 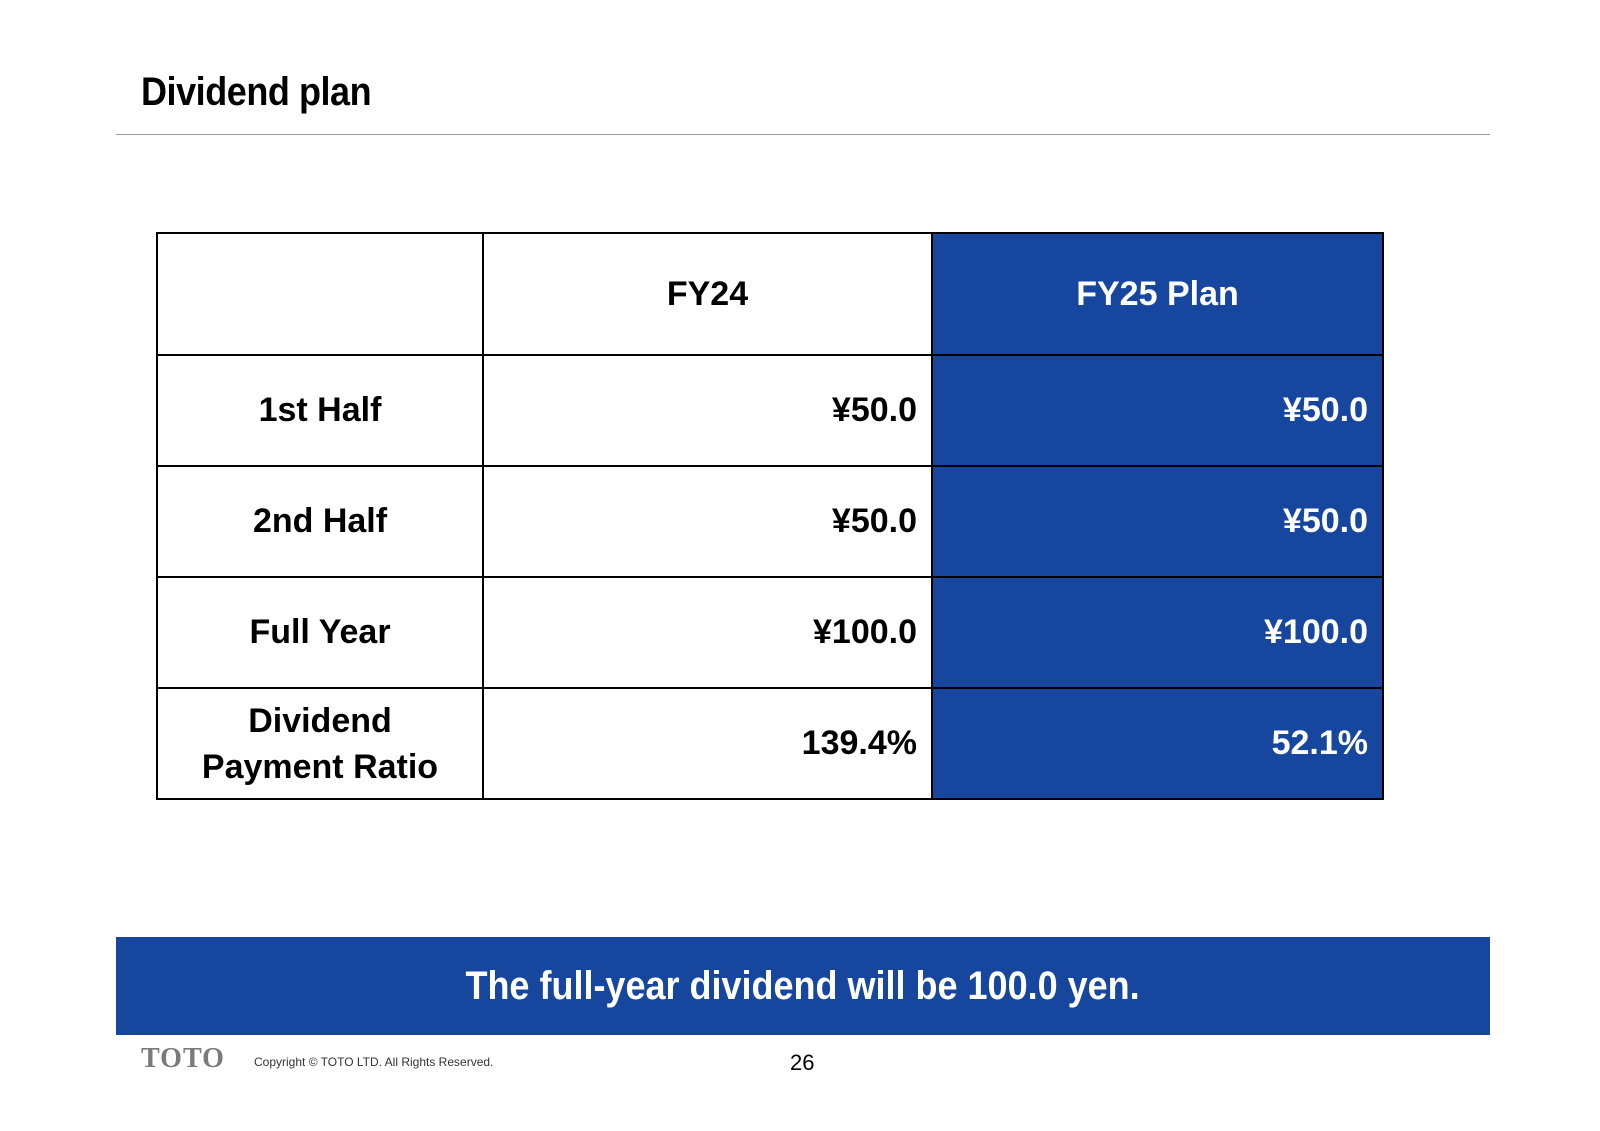 I want to click on row-label: Dividend Payment Ratio, so click(x=320, y=743).